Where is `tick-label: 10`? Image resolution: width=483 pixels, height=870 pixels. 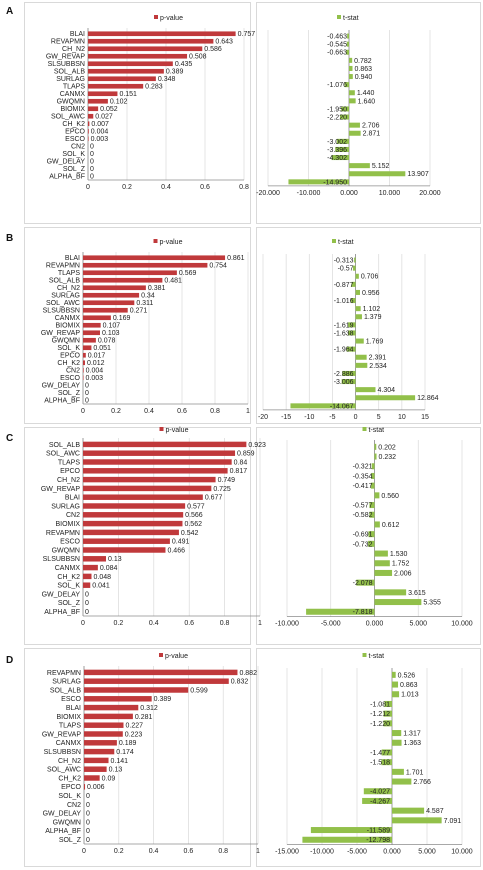 tick-label: 10 is located at coordinates (402, 417).